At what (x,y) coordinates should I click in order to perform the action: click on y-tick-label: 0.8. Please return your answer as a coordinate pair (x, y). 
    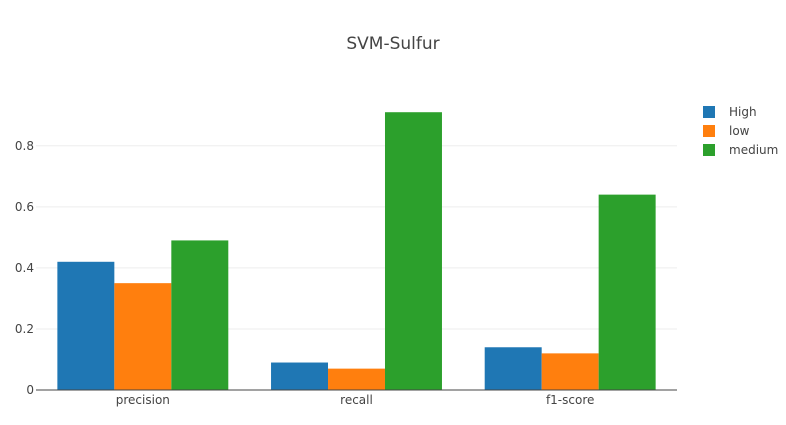
    Looking at the image, I should click on (24, 146).